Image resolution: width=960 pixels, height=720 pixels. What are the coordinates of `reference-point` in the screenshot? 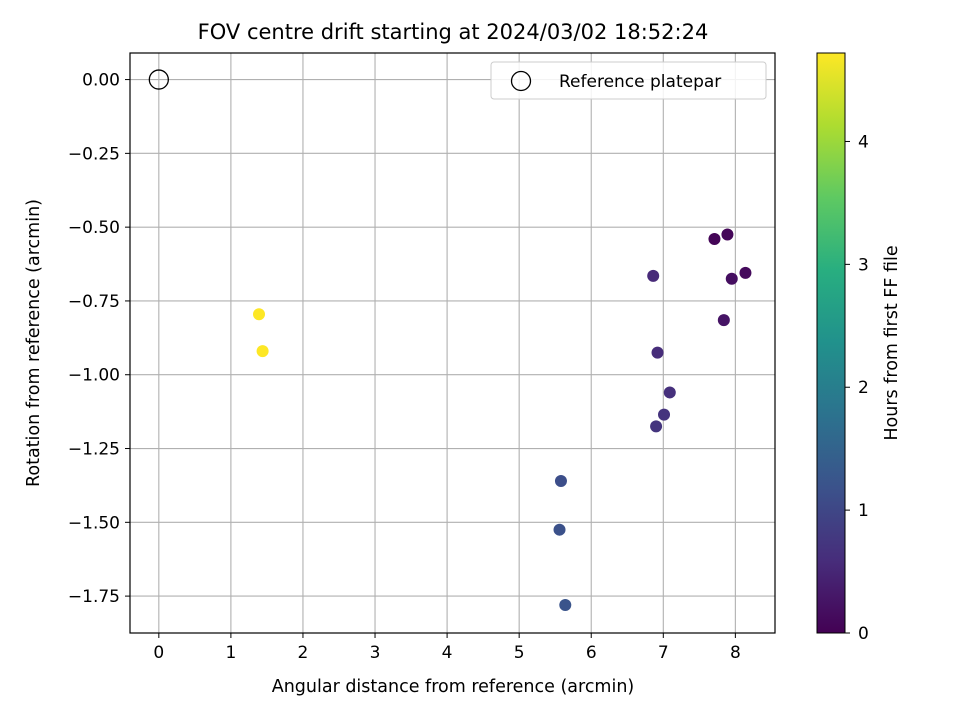 It's located at (158, 79).